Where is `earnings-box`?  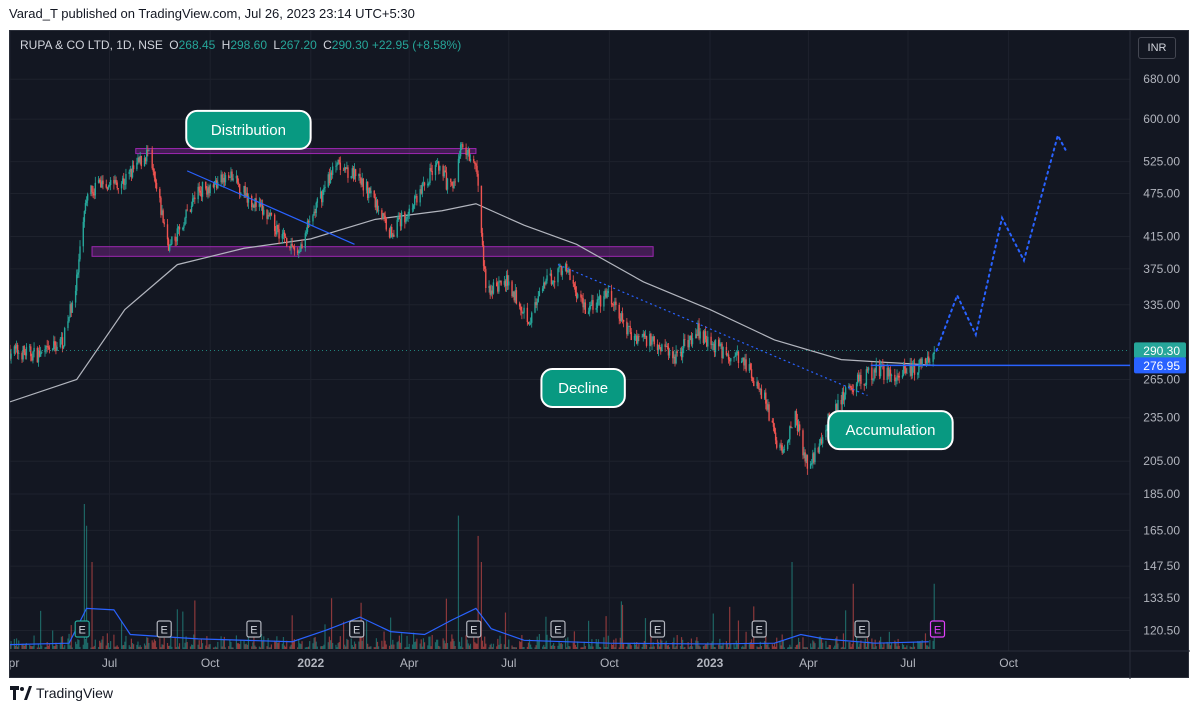 earnings-box is located at coordinates (254, 629).